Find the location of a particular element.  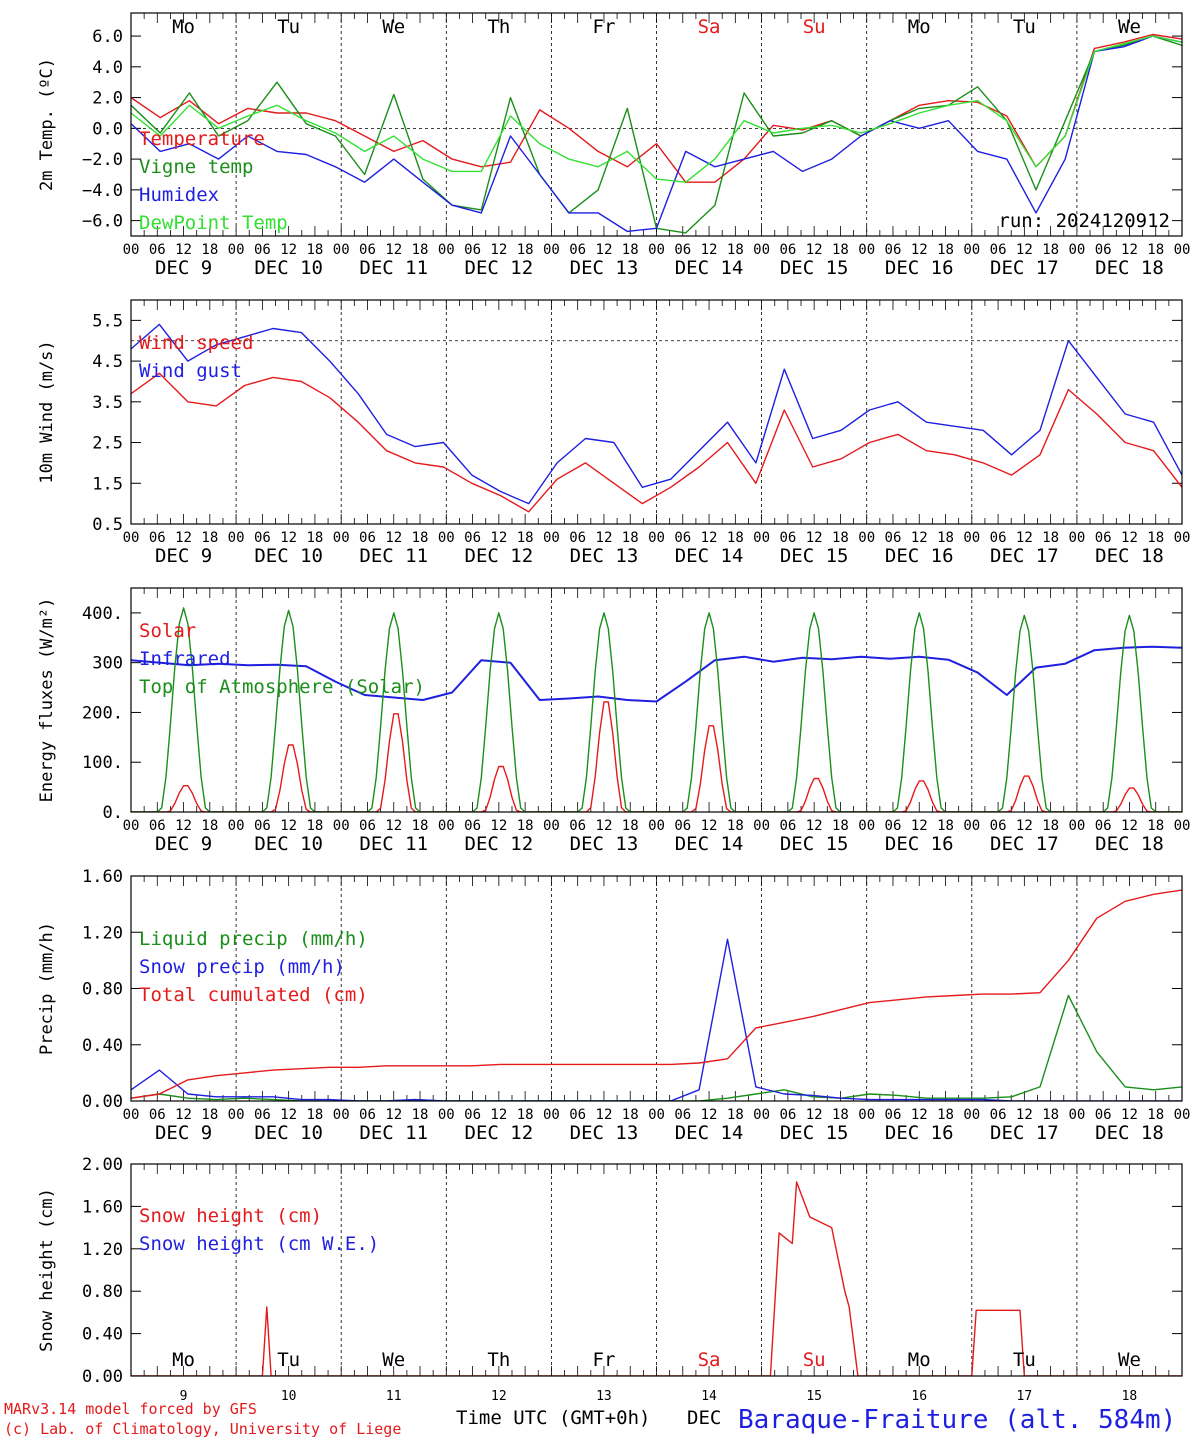

legend-entry: DewPoint Temp is located at coordinates (213, 223).